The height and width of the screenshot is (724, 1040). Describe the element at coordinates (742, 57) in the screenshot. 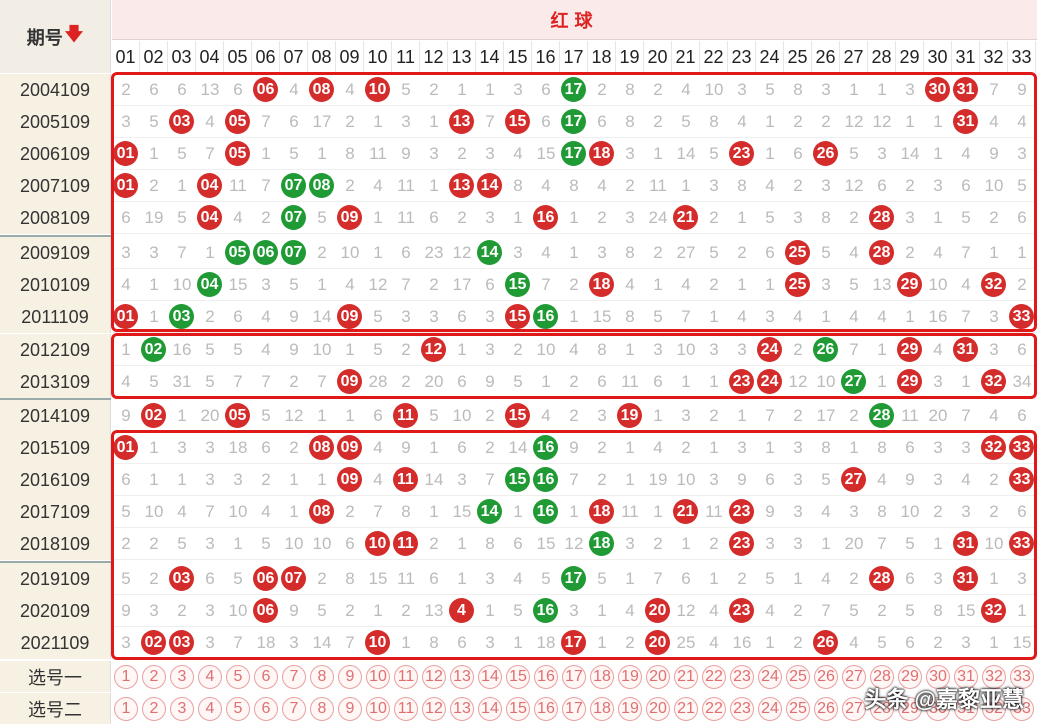

I see `column-number-23: 23` at that location.